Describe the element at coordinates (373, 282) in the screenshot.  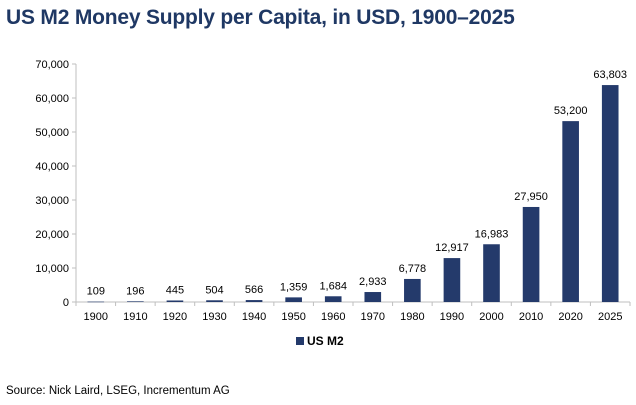
I see `data-label: 2,933` at that location.